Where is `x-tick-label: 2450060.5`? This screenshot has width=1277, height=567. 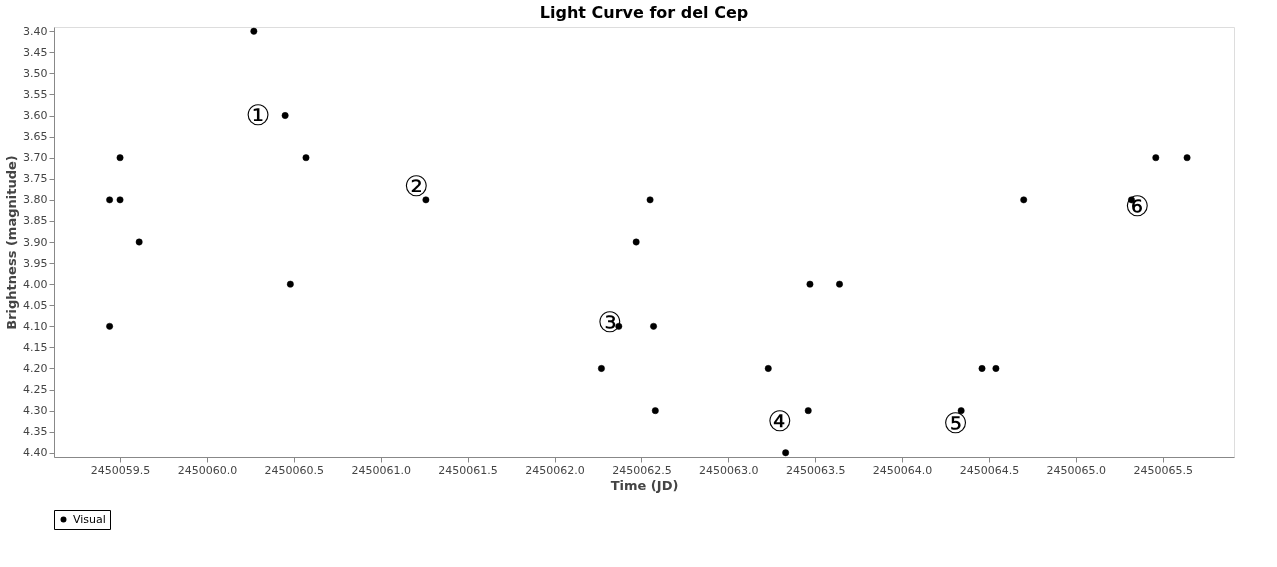 x-tick-label: 2450060.5 is located at coordinates (294, 470).